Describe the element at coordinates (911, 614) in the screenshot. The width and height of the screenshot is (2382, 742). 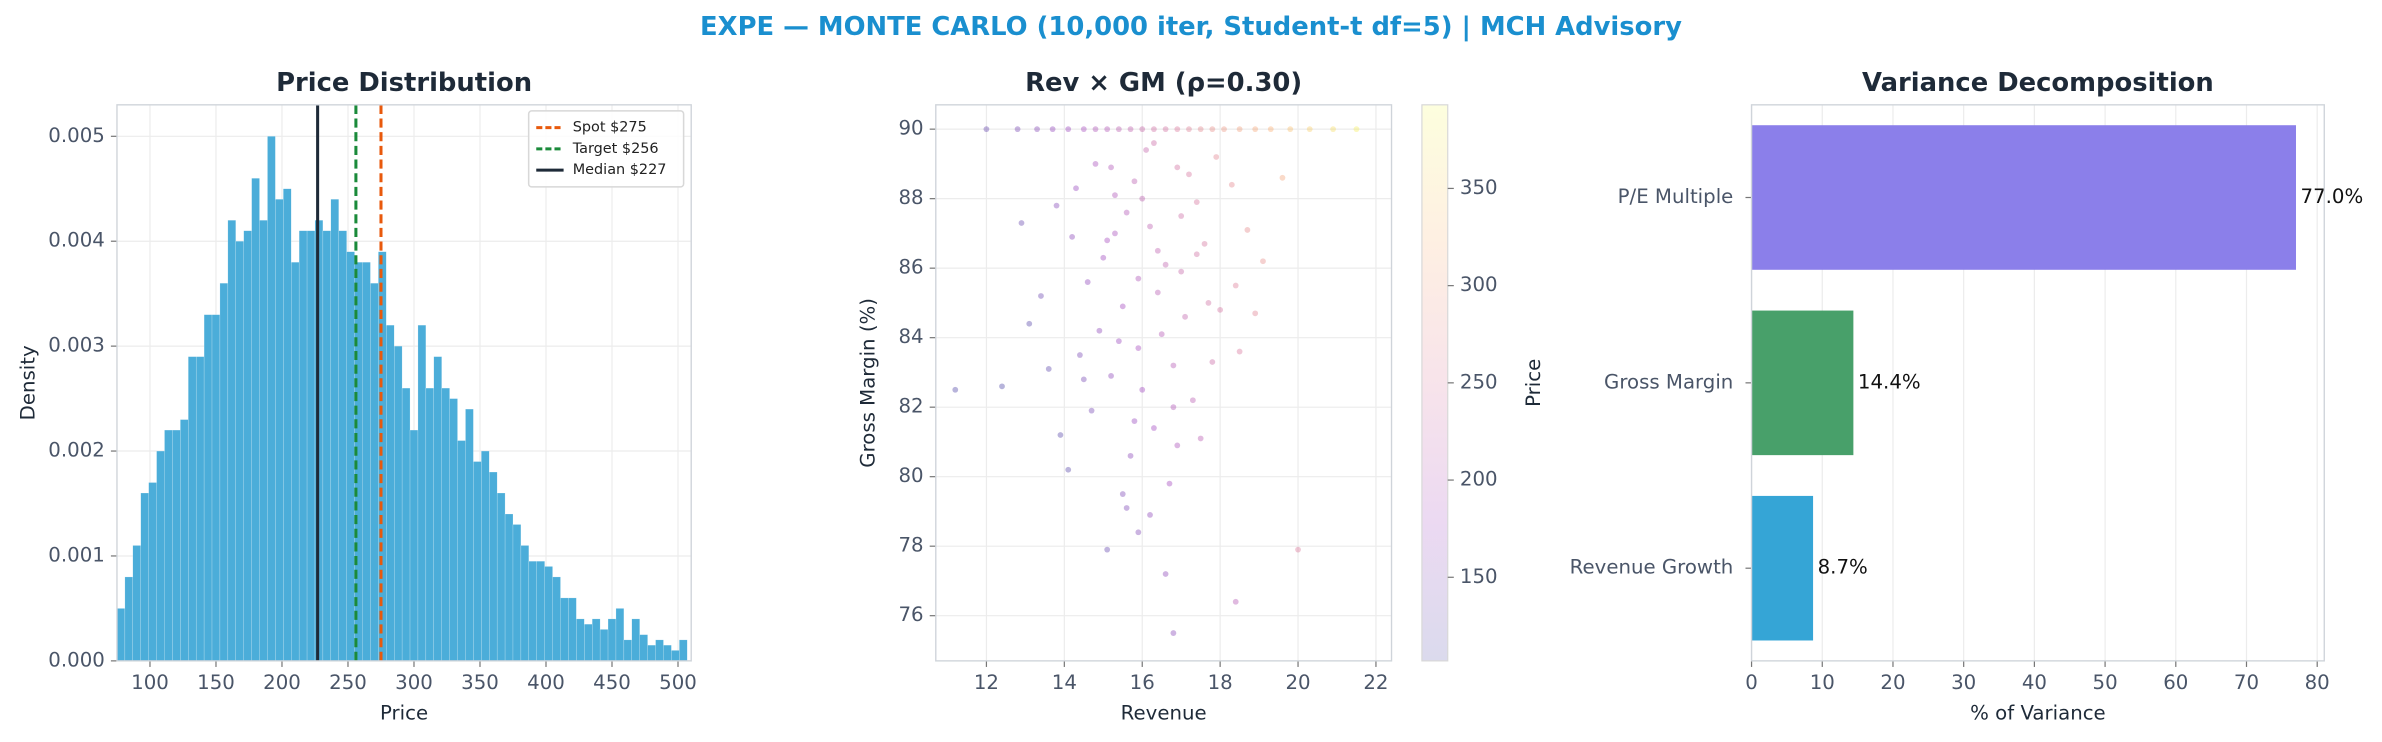
I see `y-tick-label: 76` at that location.